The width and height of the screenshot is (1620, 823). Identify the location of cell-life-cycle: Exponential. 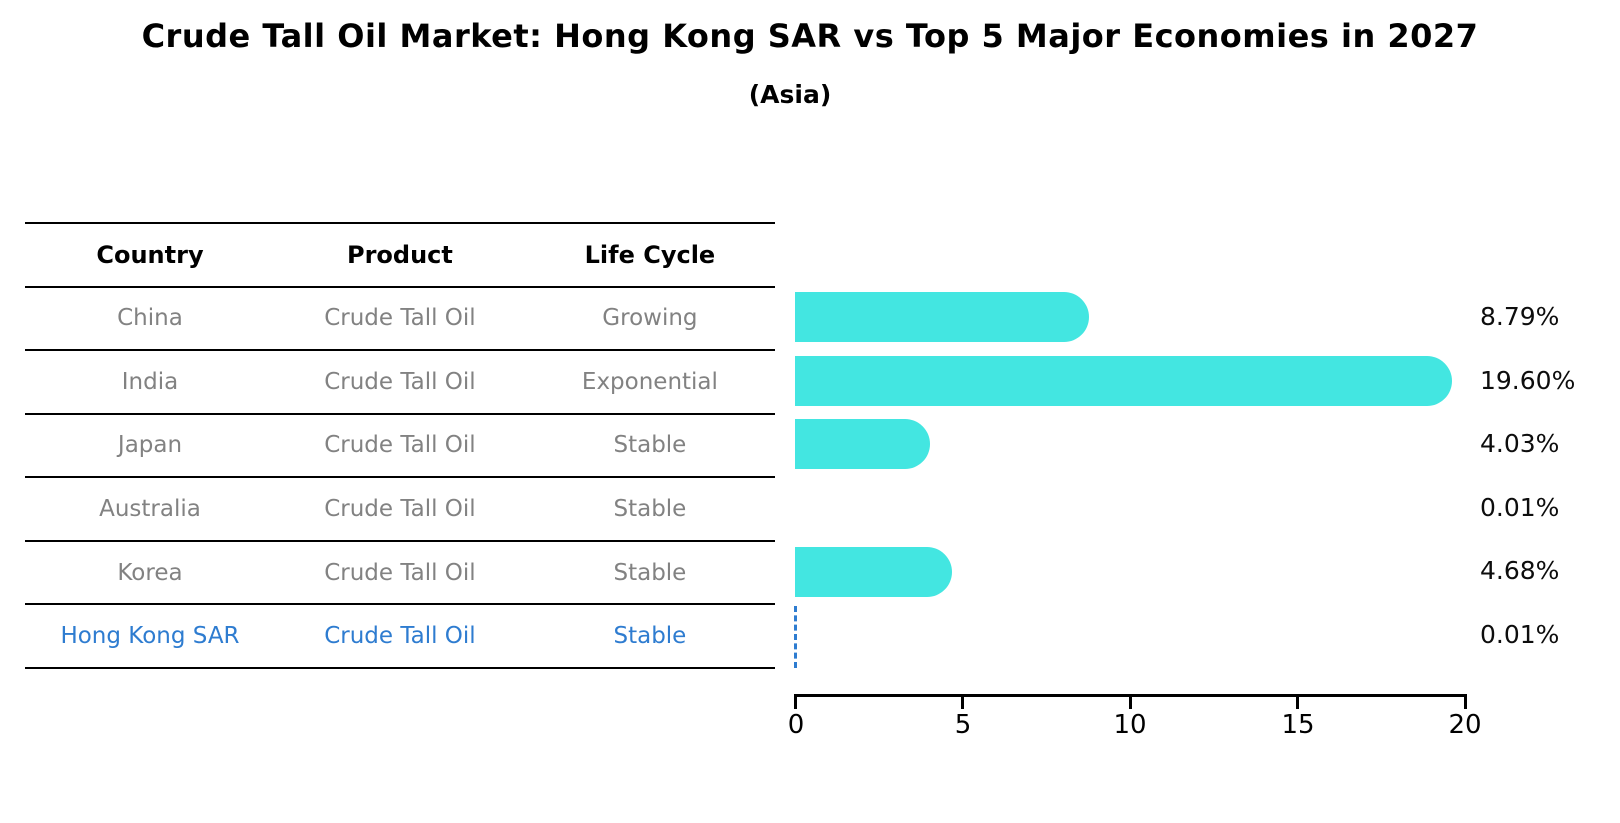
(649, 381).